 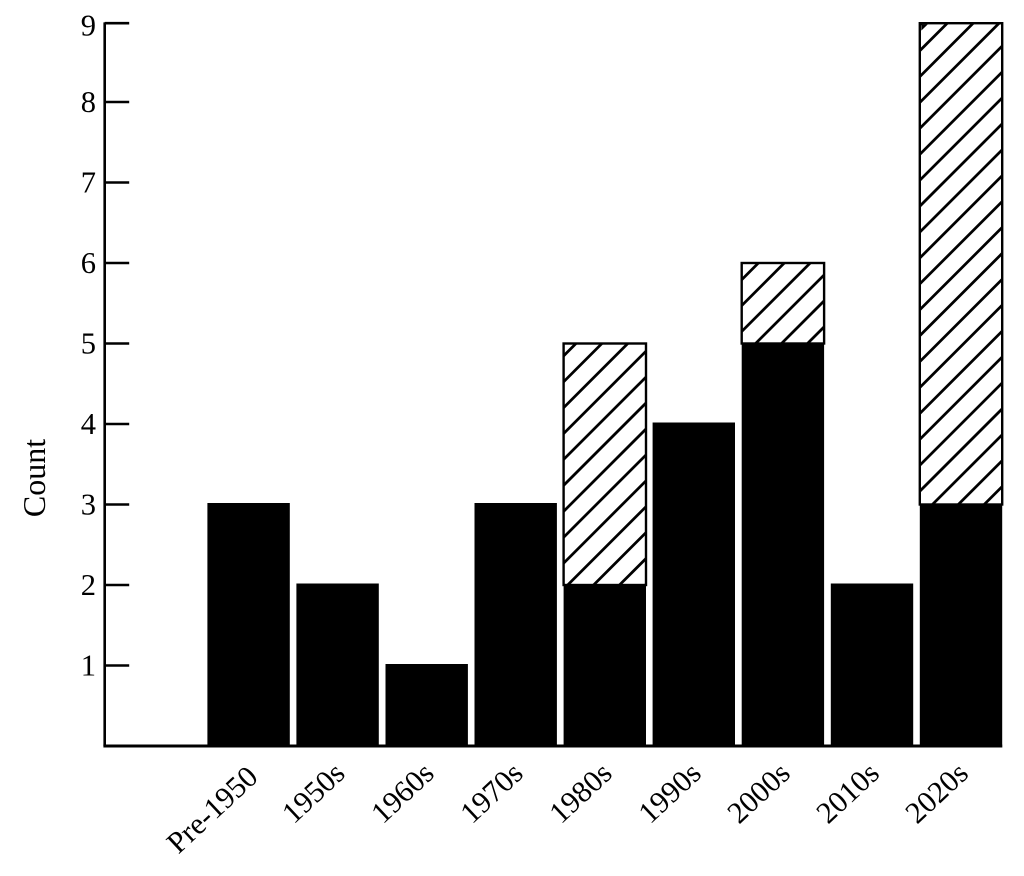 I want to click on svg-text: 4, so click(x=88, y=424).